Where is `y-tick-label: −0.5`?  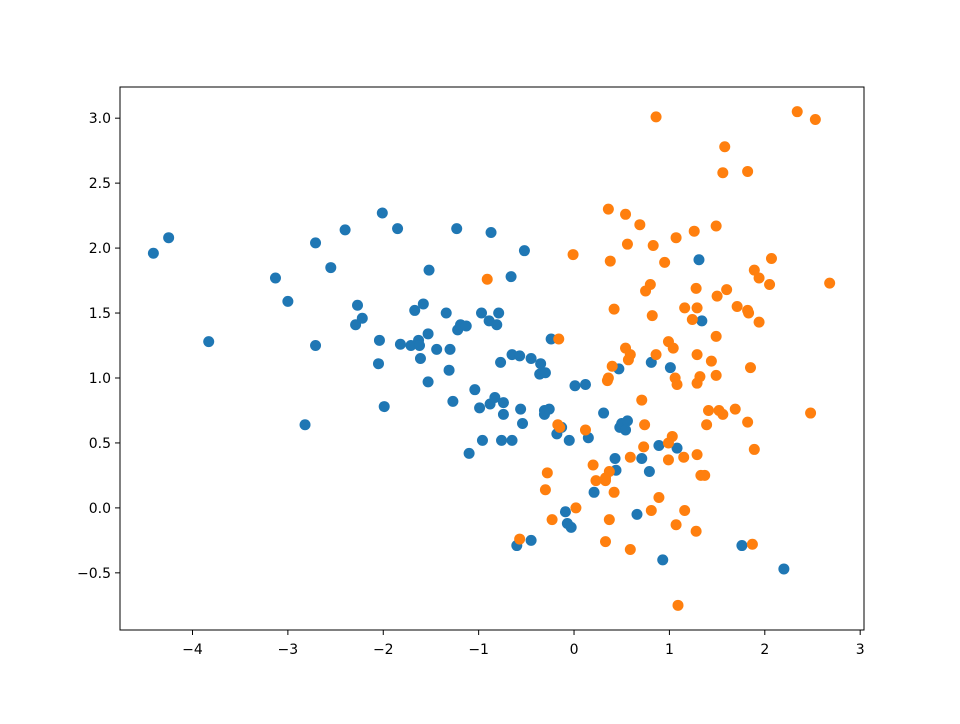
y-tick-label: −0.5 is located at coordinates (94, 574).